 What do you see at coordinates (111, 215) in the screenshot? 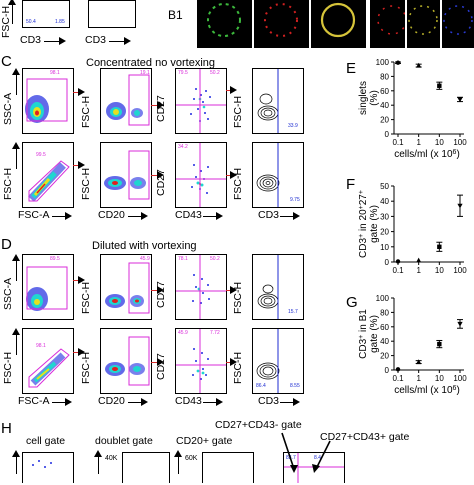
I see `c-xlabel-2: CD20` at bounding box center [111, 215].